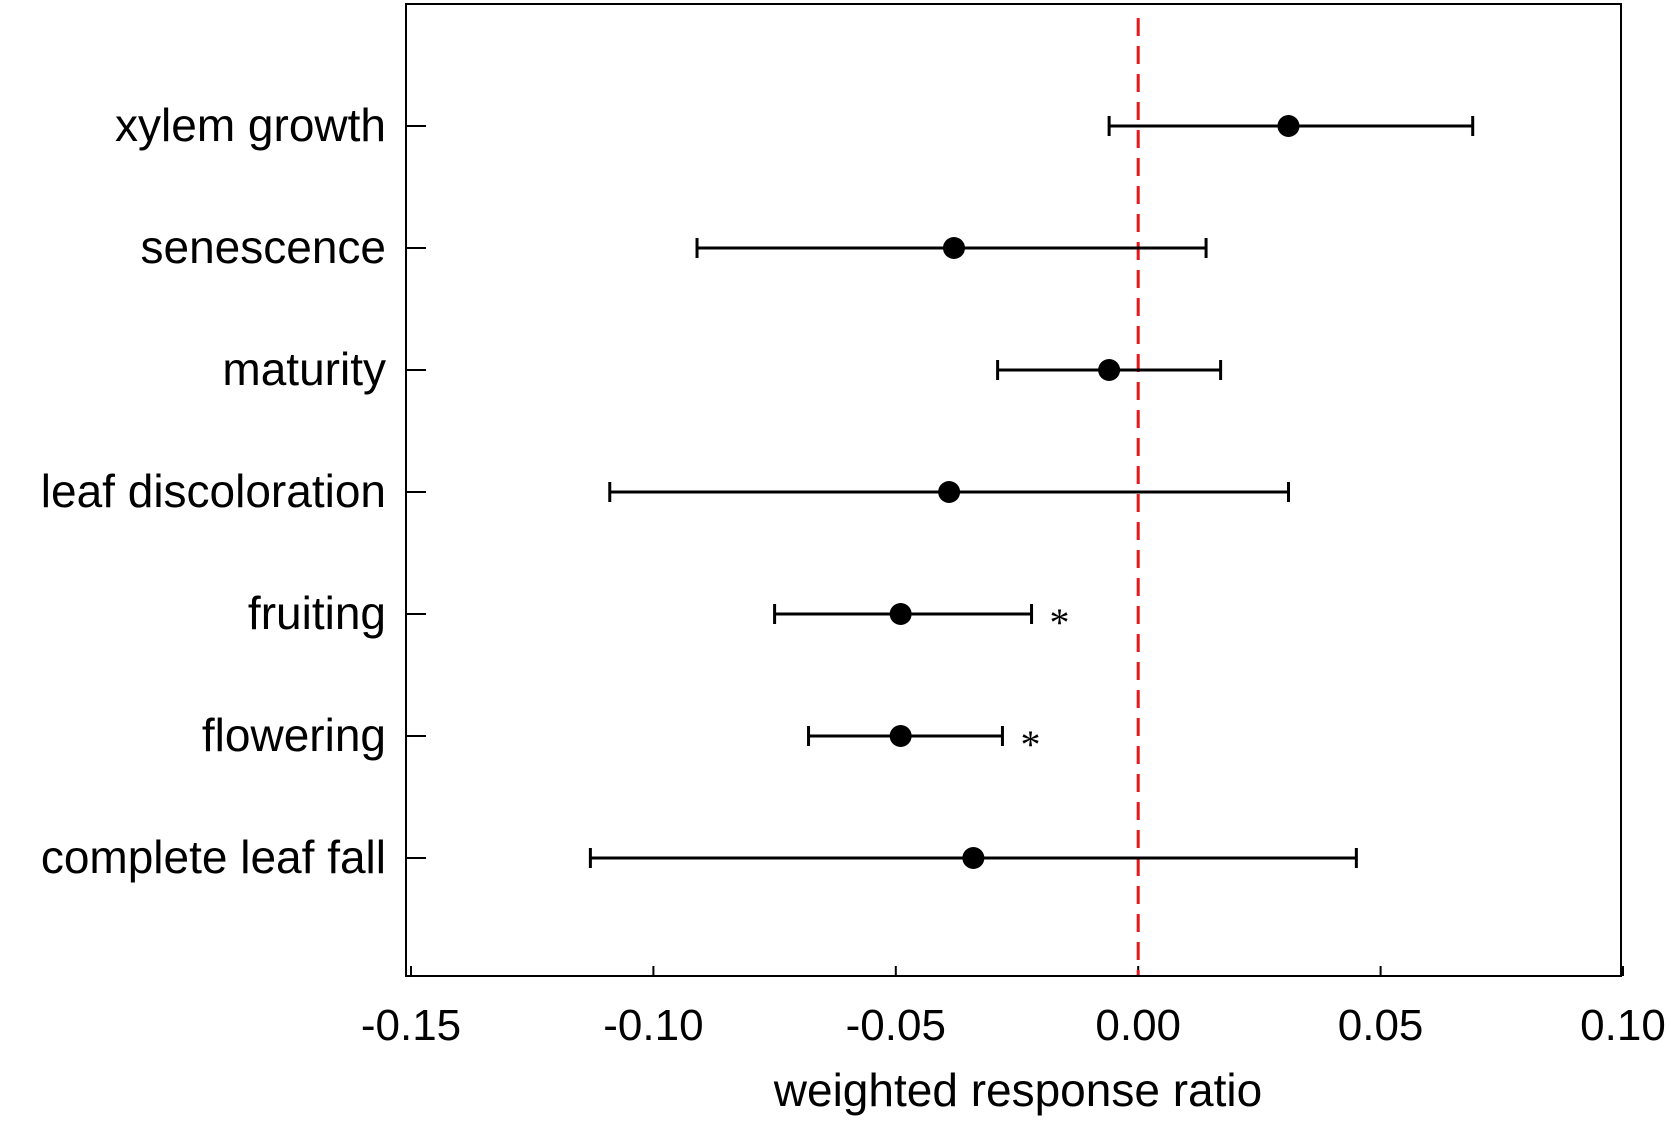  Describe the element at coordinates (896, 1025) in the screenshot. I see `x-tick-label: -0.05` at that location.